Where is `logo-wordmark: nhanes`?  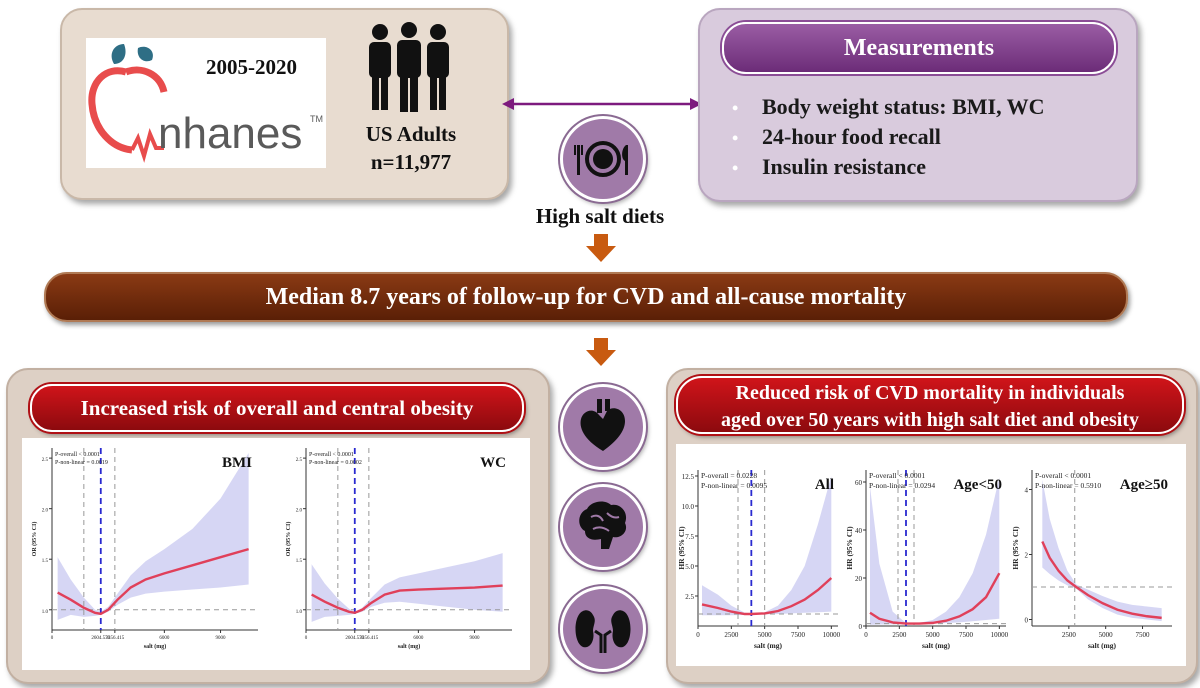
logo-wordmark: nhanes is located at coordinates (230, 133).